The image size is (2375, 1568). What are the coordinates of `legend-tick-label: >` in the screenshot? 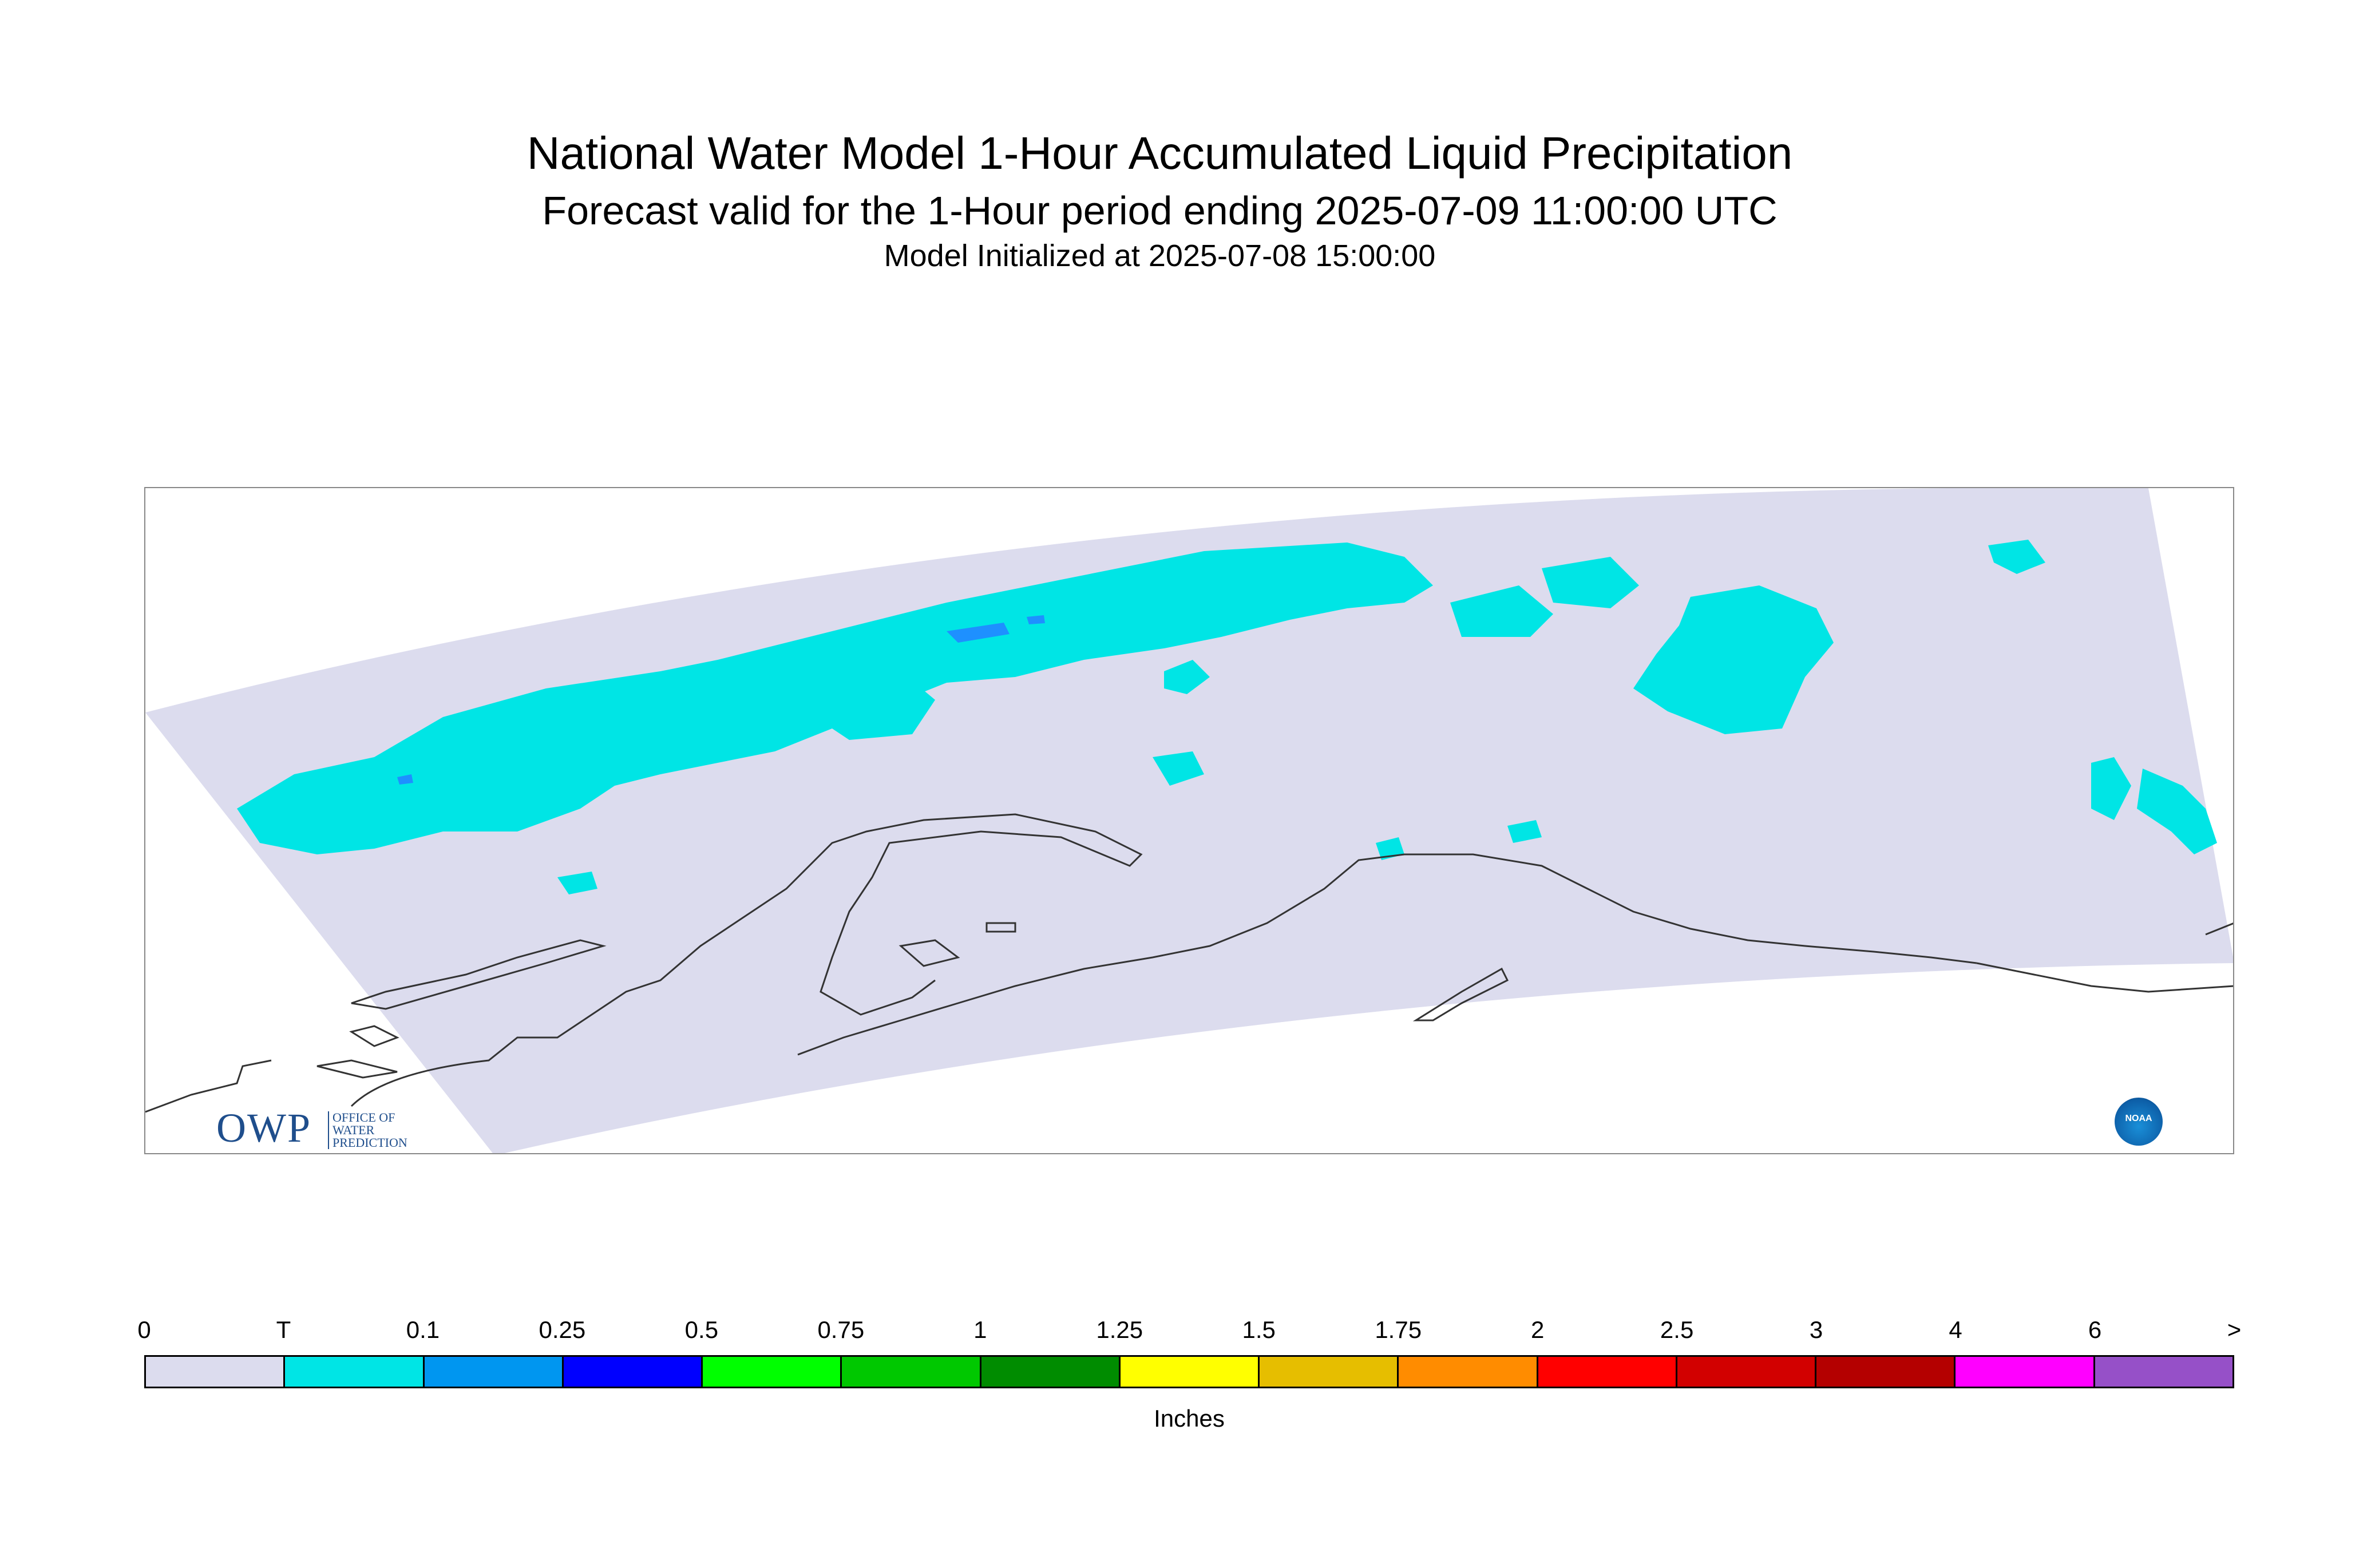 It's located at (2234, 1329).